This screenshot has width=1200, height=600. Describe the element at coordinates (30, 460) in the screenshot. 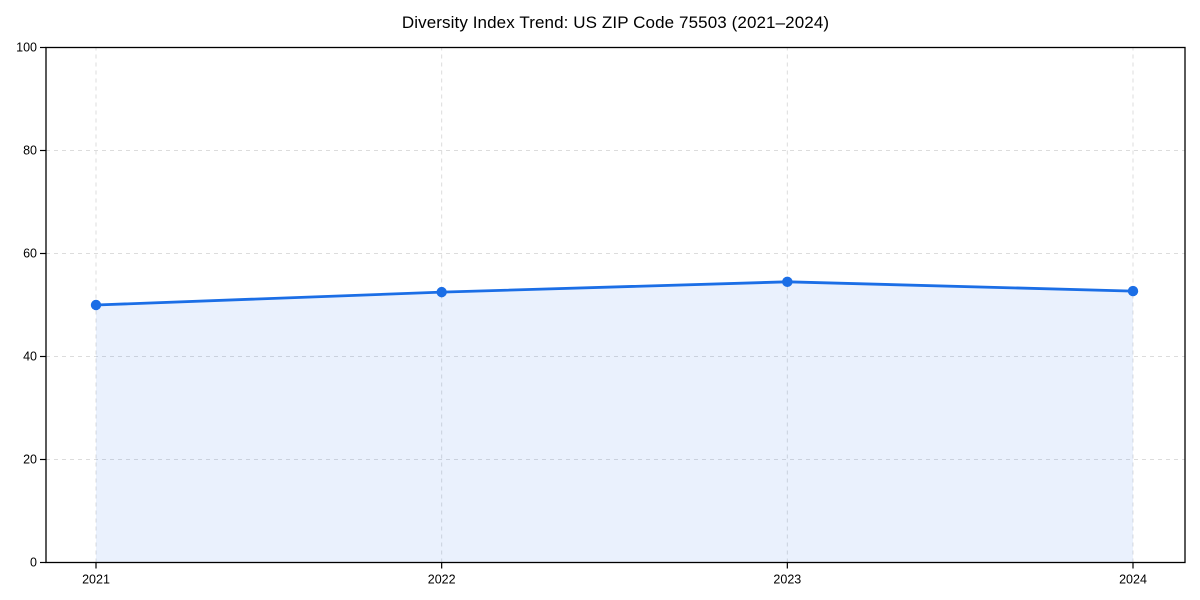

I see `y-tick-label: 20` at that location.